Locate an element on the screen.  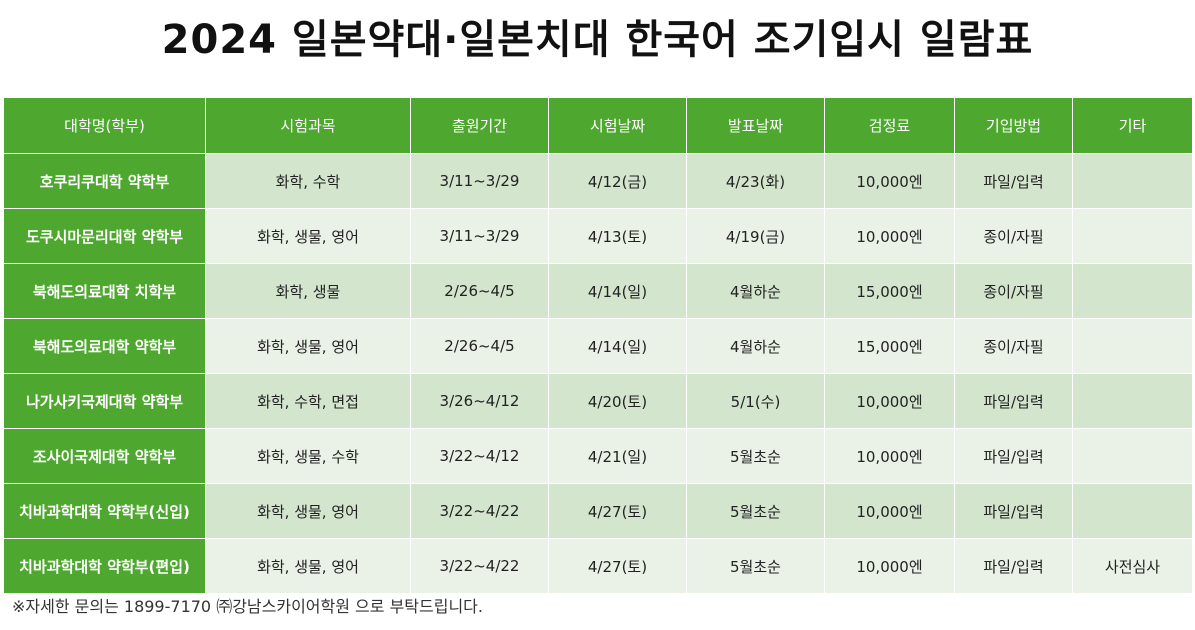
school-name-cell: 북해도의료대학 약학부 is located at coordinates (104, 346).